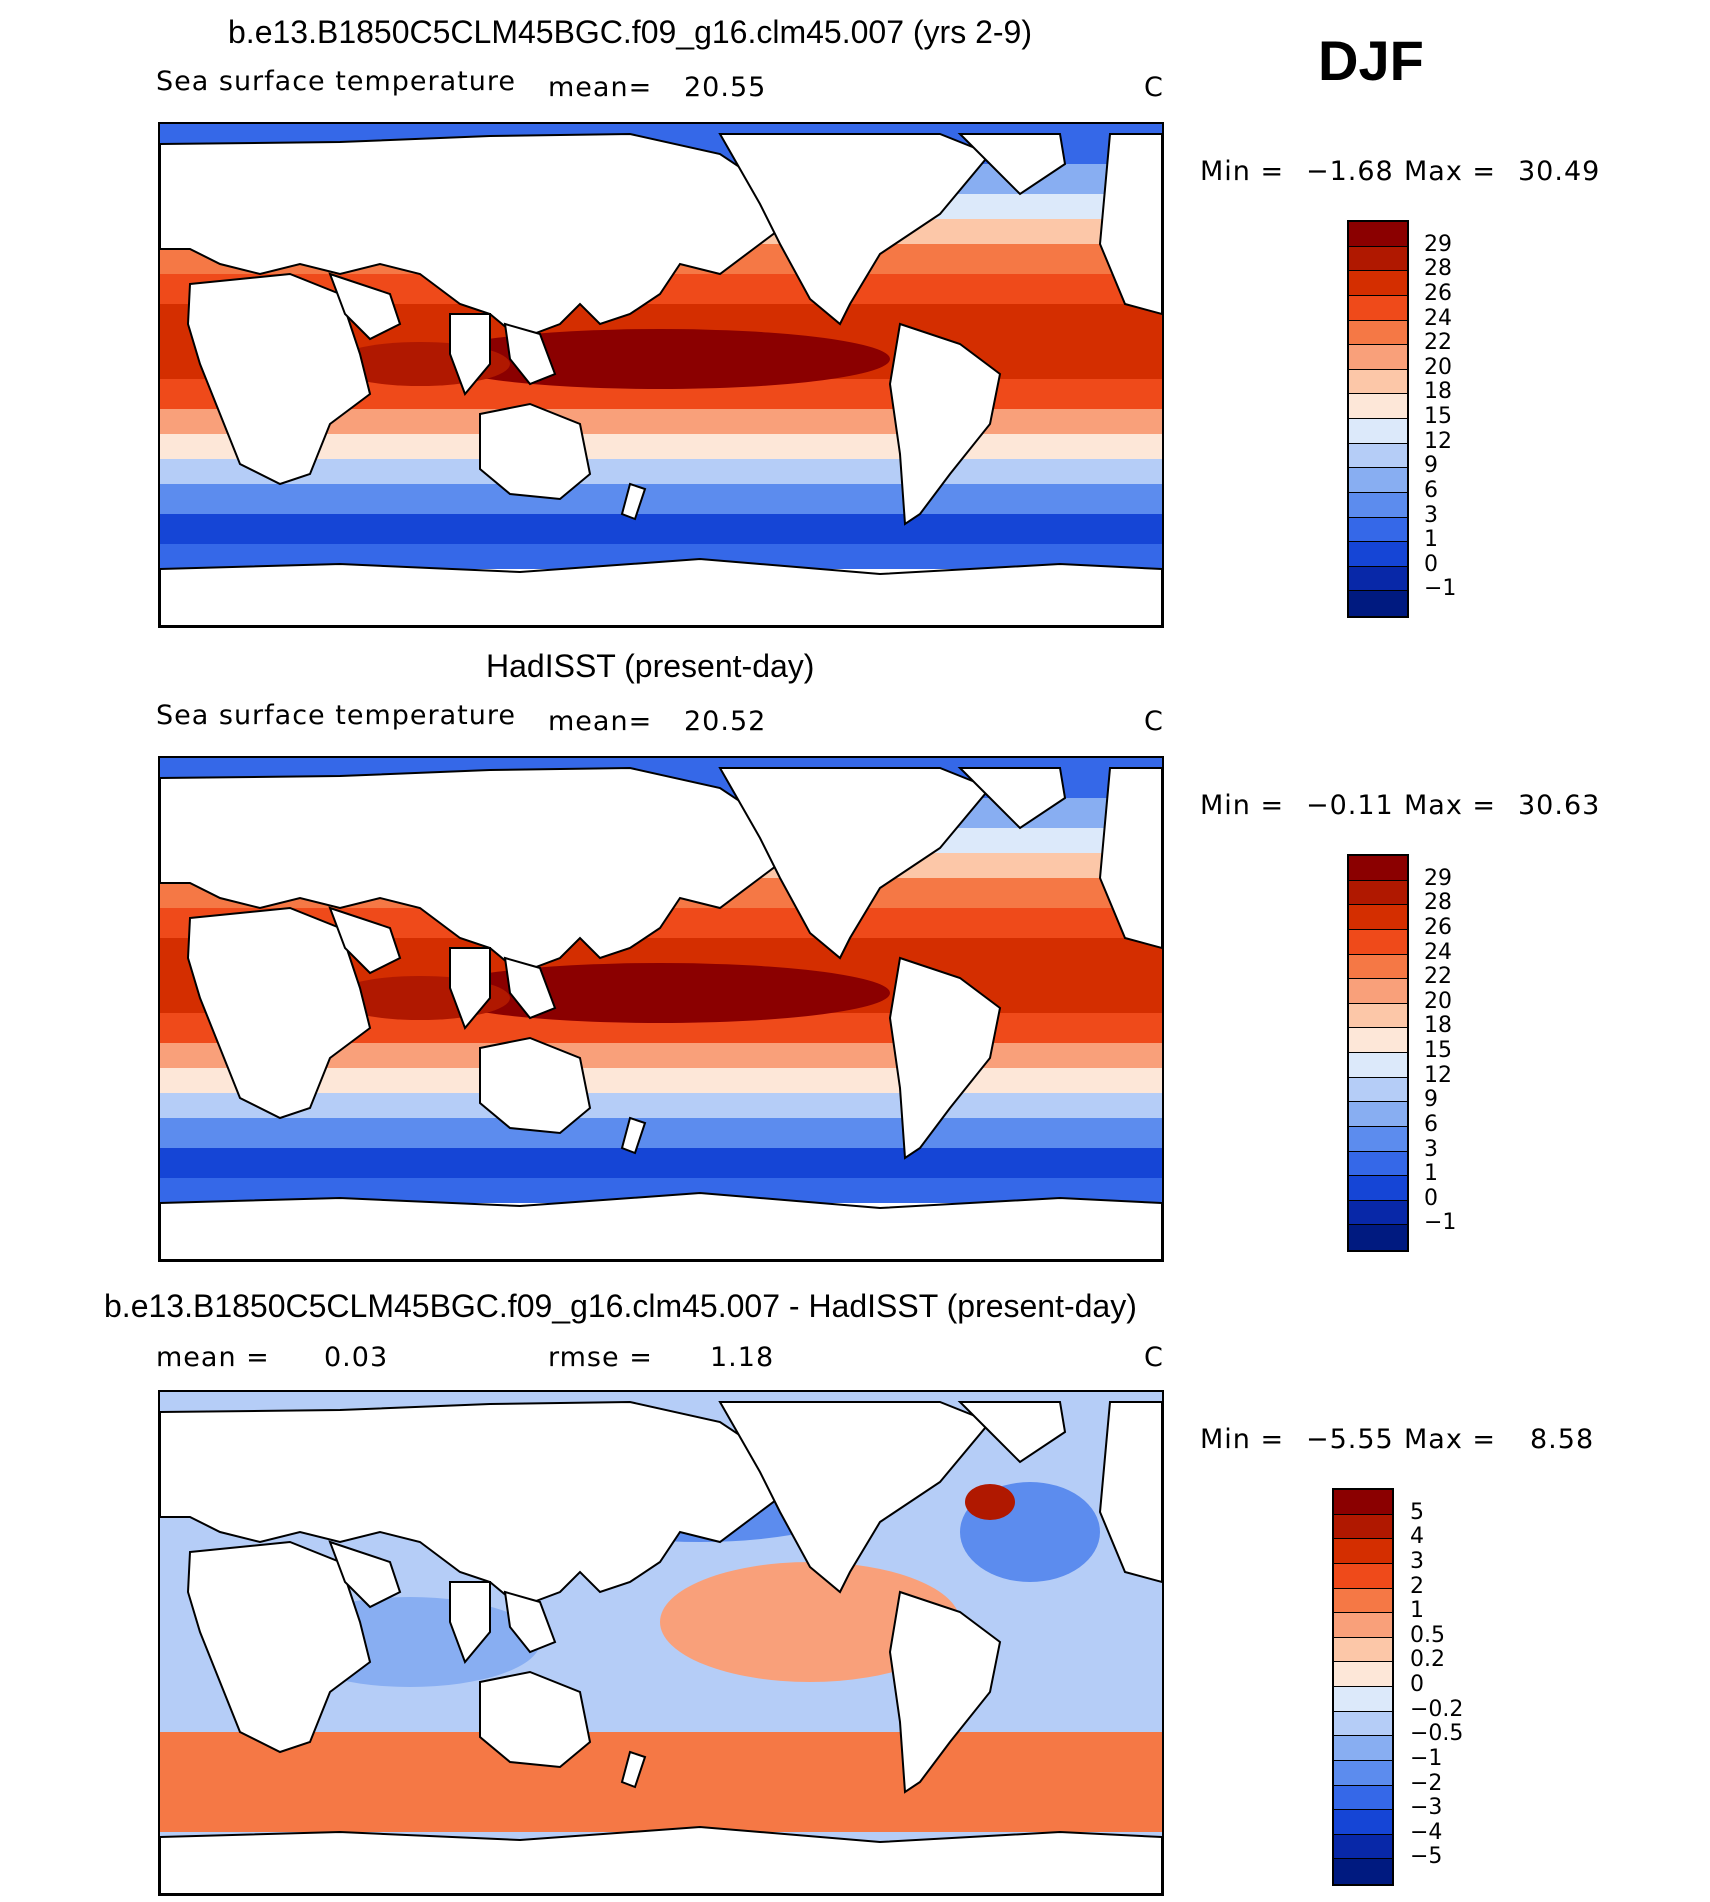 The image size is (1710, 1902). What do you see at coordinates (725, 721) in the screenshot?
I see `panel-2-mean-value: 20.52` at bounding box center [725, 721].